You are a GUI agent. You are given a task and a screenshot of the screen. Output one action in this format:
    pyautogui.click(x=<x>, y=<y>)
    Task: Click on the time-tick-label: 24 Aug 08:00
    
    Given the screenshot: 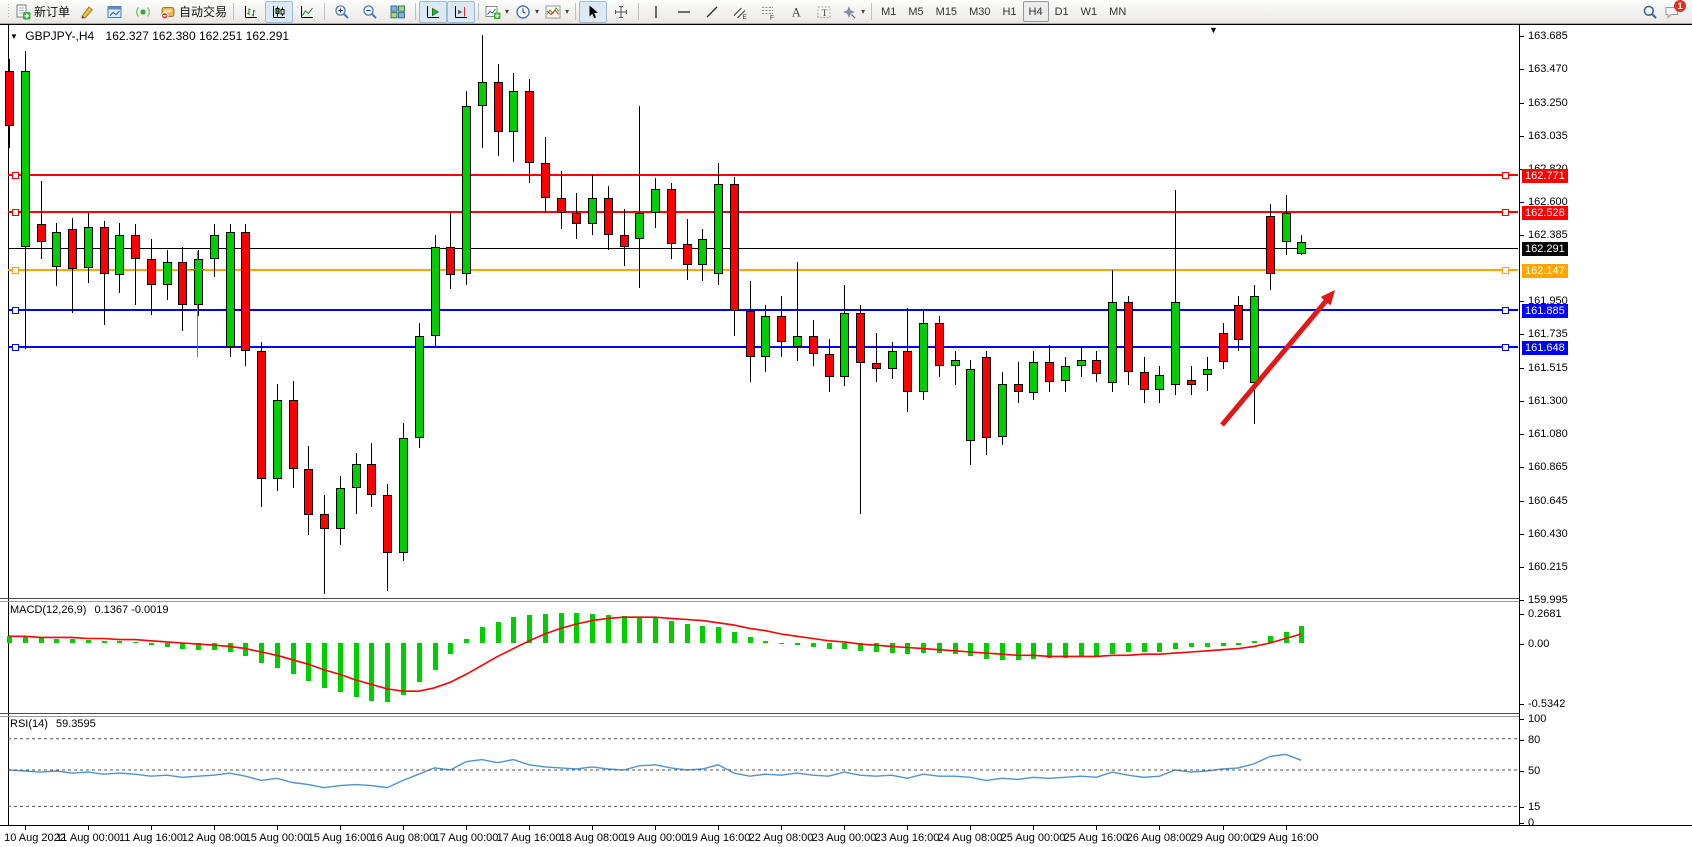 What is the action you would take?
    pyautogui.click(x=970, y=838)
    